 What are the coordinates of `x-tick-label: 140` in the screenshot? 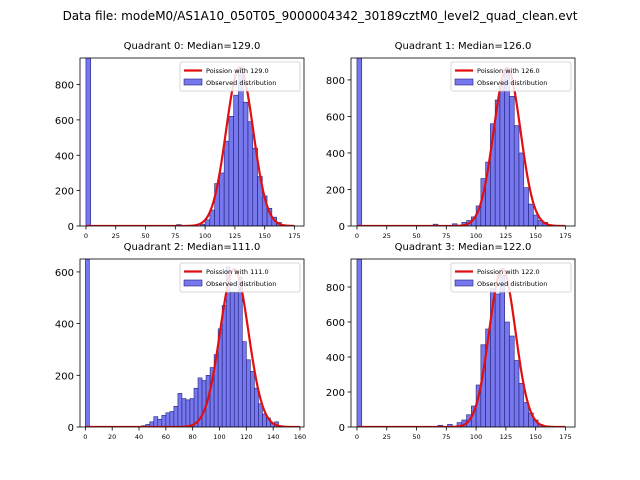 It's located at (273, 437).